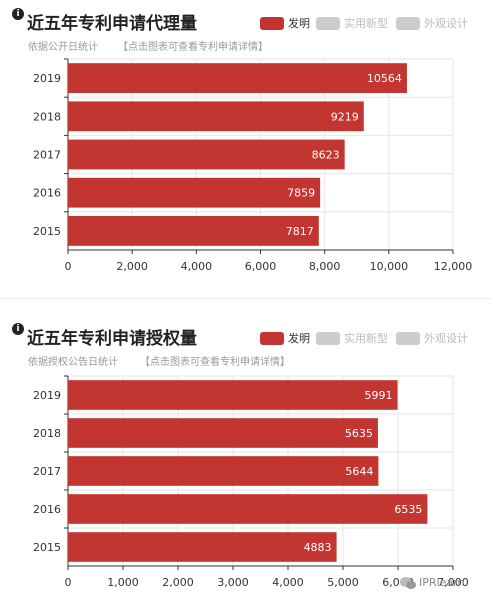 This screenshot has height=602, width=491. I want to click on bar-value-label: 6535, so click(408, 509).